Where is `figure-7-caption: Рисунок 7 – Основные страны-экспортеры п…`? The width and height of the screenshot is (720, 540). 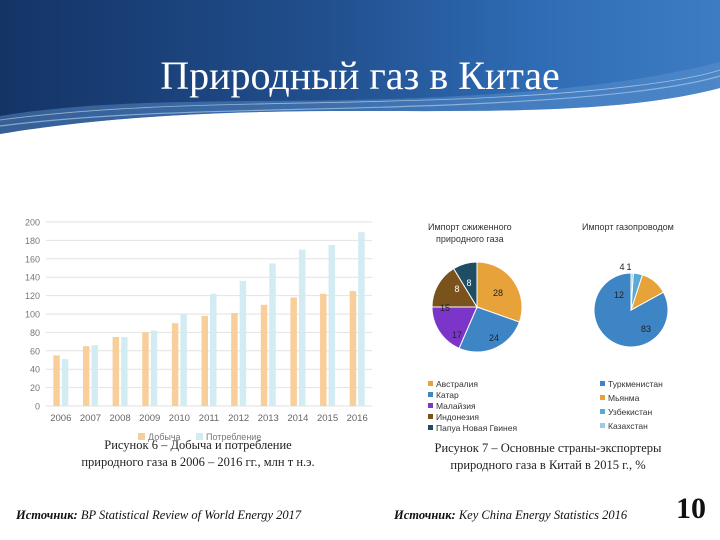 figure-7-caption: Рисунок 7 – Основные страны-экспортеры п… is located at coordinates (548, 457).